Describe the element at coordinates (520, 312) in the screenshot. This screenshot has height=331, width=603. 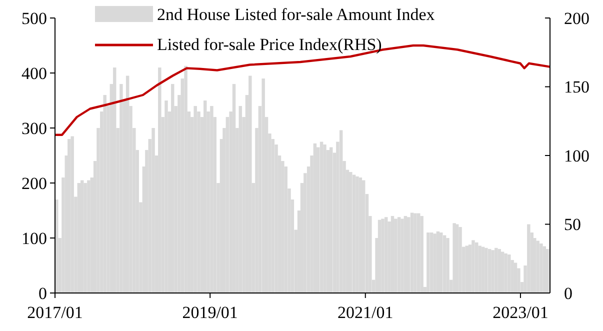
I see `x-tick-label: 2023/01` at that location.